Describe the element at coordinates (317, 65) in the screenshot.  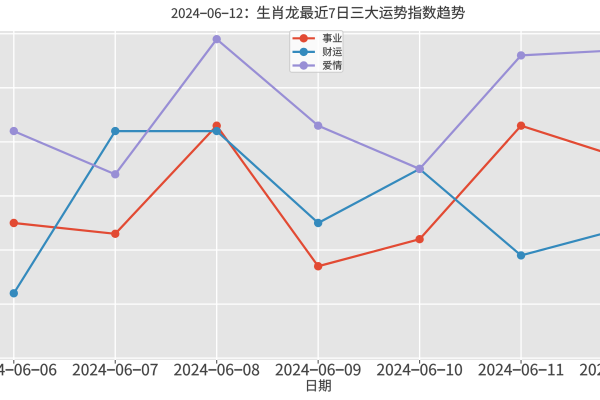
I see `legend-item-love` at that location.